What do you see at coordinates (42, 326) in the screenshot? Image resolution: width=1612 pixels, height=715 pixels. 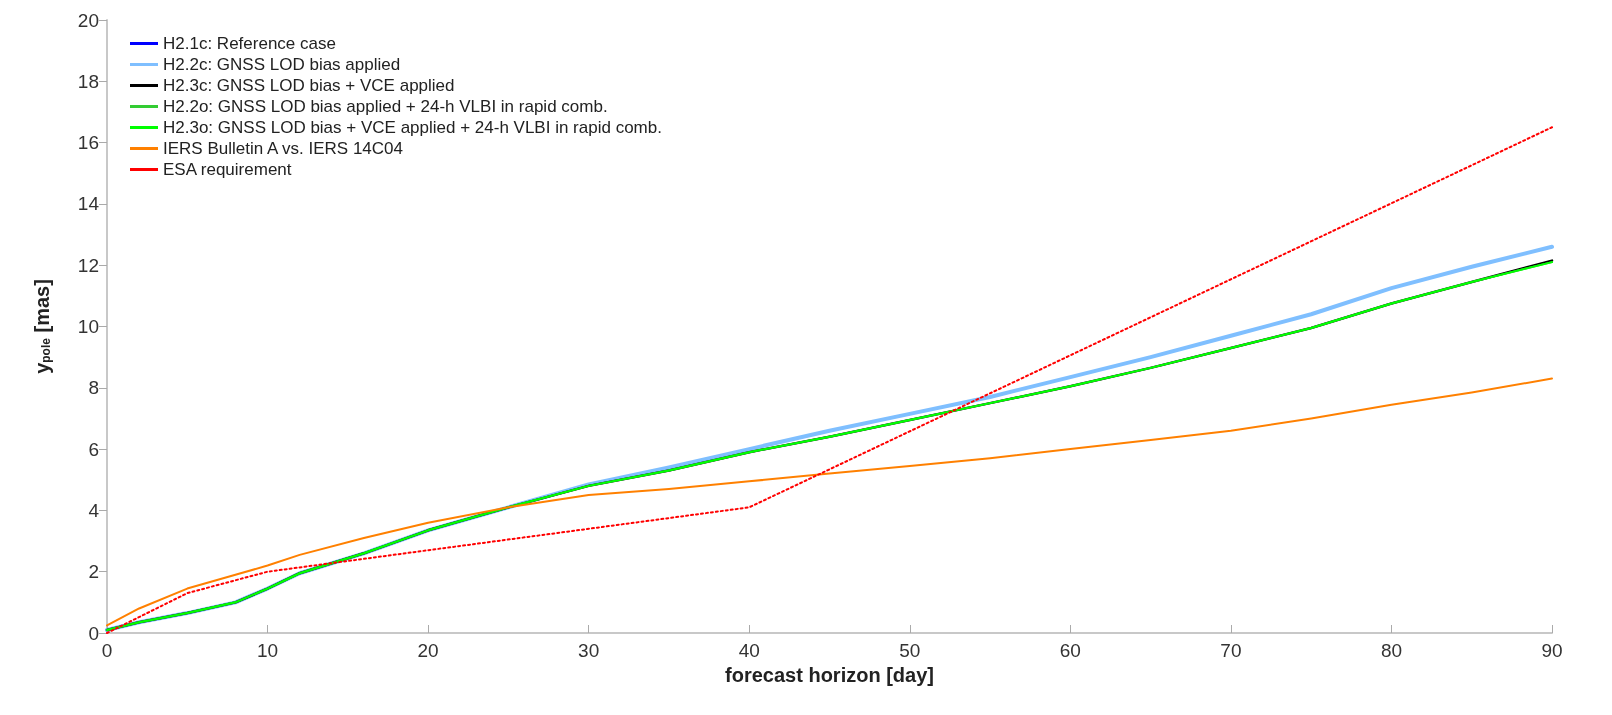 I see `y-axis-title: ypole [mas]` at bounding box center [42, 326].